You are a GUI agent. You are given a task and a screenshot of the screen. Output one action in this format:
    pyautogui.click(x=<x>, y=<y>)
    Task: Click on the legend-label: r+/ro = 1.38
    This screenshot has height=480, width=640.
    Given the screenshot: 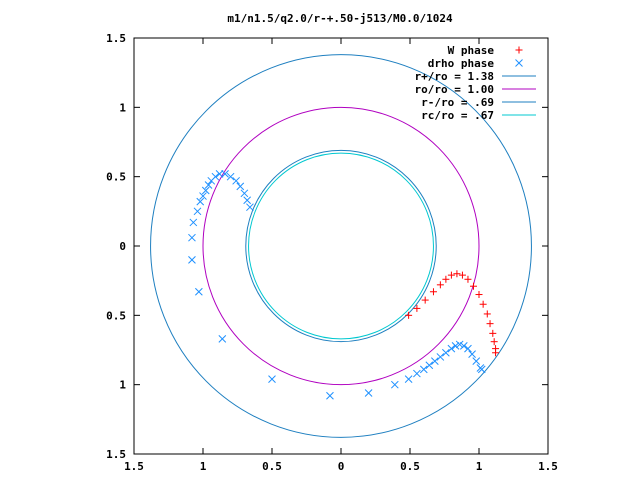 What is the action you would take?
    pyautogui.click(x=454, y=76)
    